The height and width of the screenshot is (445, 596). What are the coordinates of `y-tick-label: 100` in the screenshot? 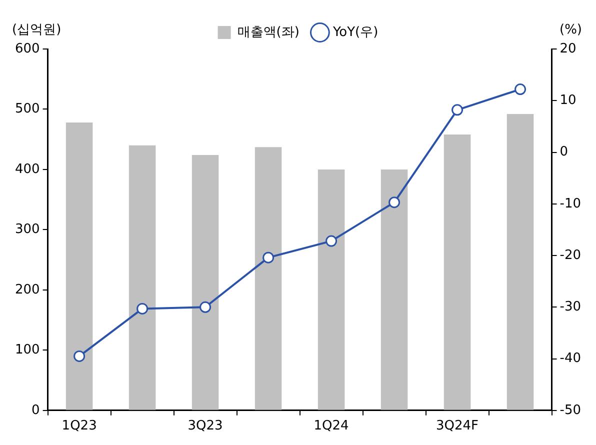 It's located at (27, 350).